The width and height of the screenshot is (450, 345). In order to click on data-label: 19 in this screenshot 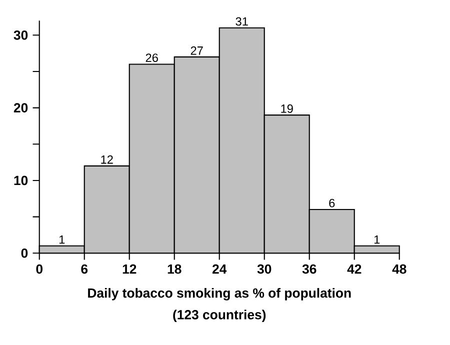, I will do `click(287, 108)`.